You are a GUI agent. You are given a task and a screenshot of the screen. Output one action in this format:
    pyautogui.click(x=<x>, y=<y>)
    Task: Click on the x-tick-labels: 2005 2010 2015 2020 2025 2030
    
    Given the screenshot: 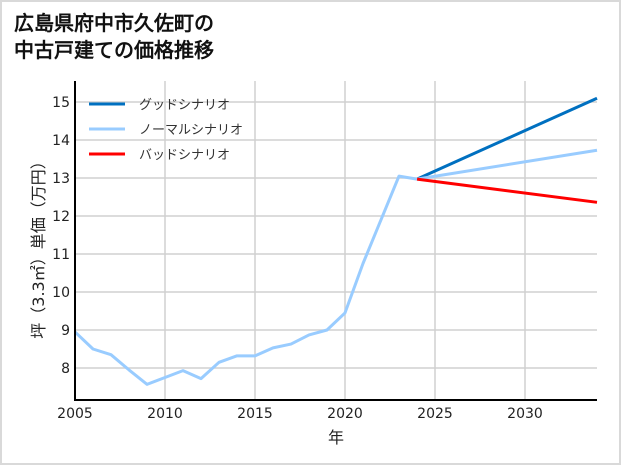 What is the action you would take?
    pyautogui.click(x=300, y=414)
    